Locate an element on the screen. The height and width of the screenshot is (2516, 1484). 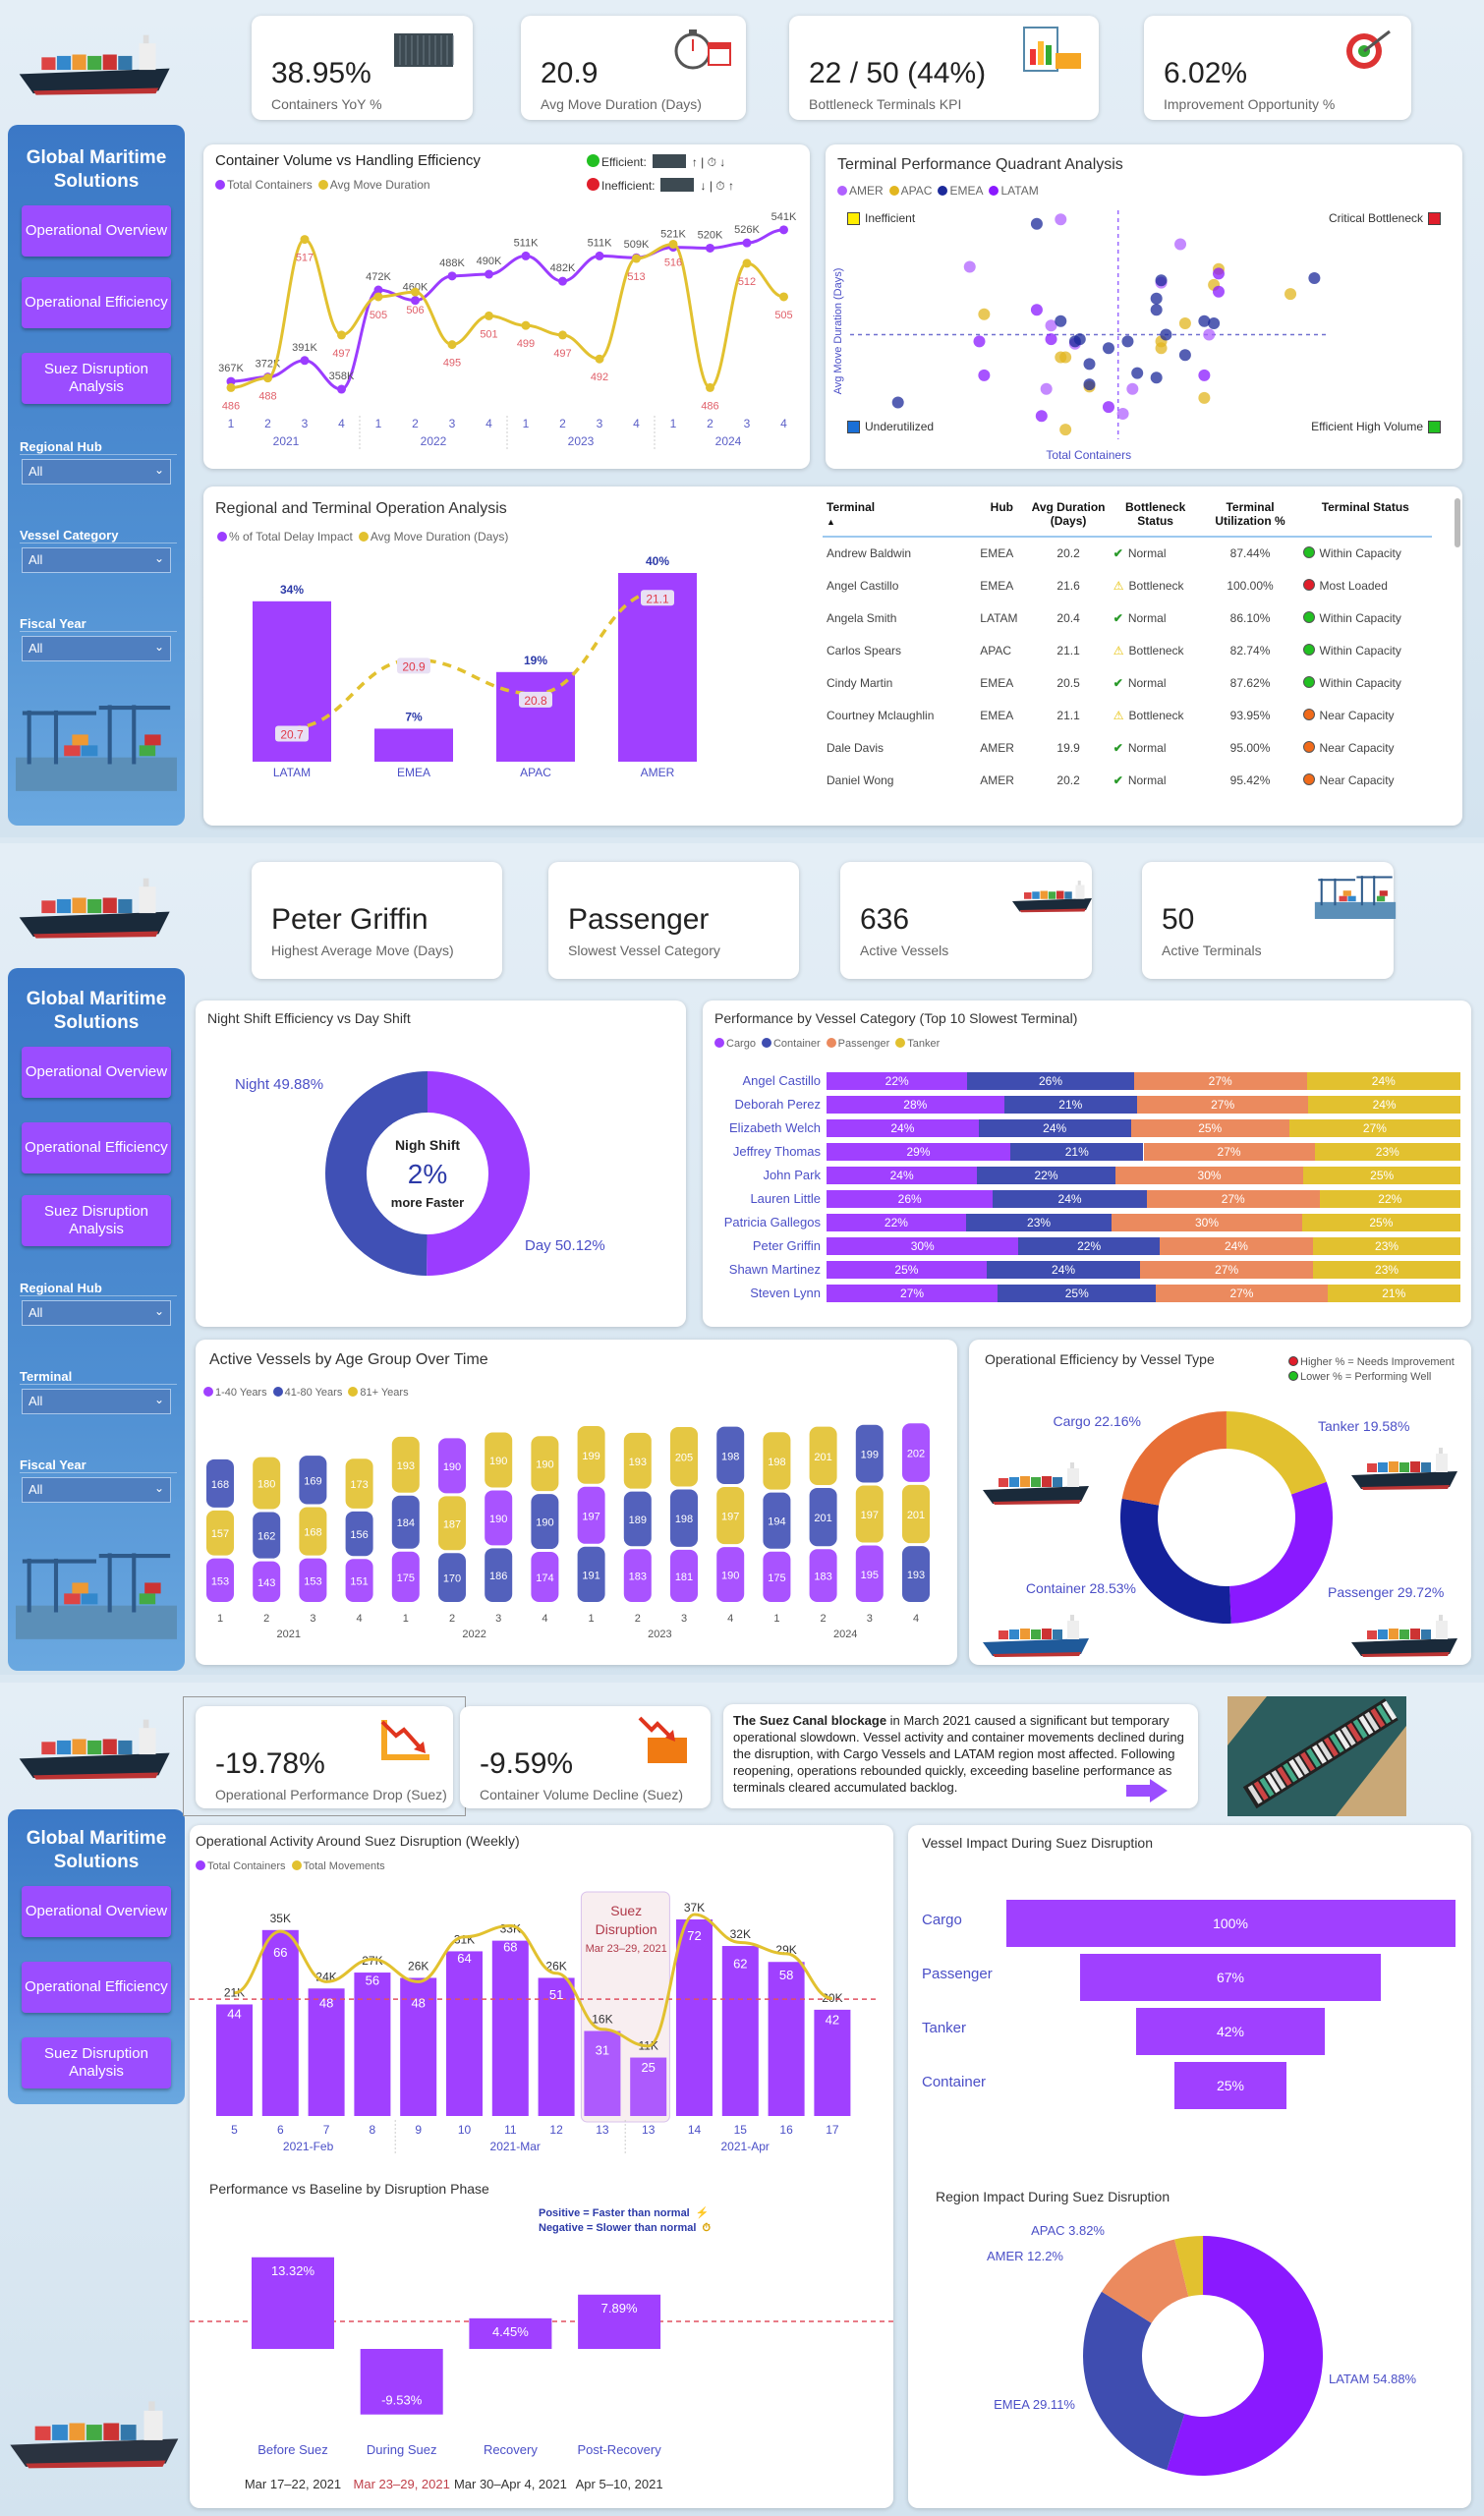
data-label: 497 is located at coordinates (341, 354).